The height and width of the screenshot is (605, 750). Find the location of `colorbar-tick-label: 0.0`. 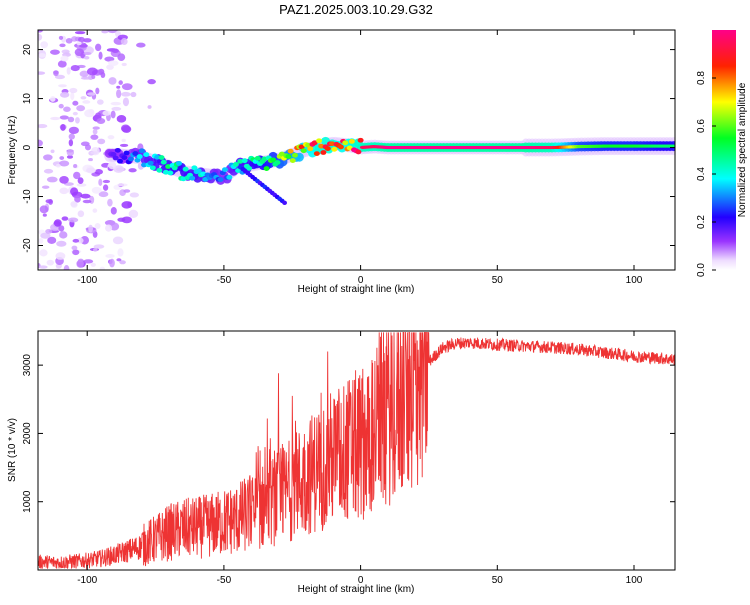

colorbar-tick-label: 0.0 is located at coordinates (701, 270).